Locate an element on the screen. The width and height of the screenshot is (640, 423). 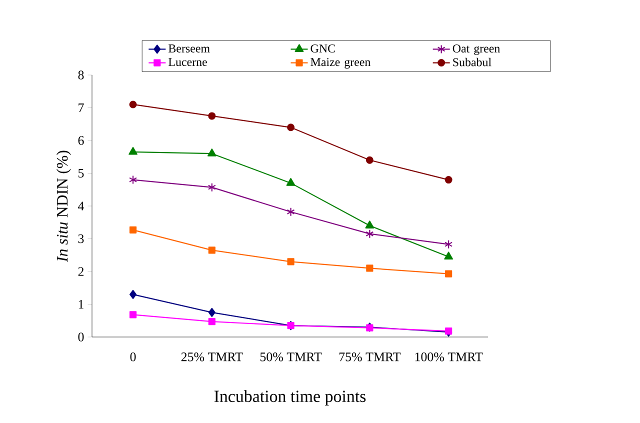
y-tick-label: 7 is located at coordinates (81, 108).